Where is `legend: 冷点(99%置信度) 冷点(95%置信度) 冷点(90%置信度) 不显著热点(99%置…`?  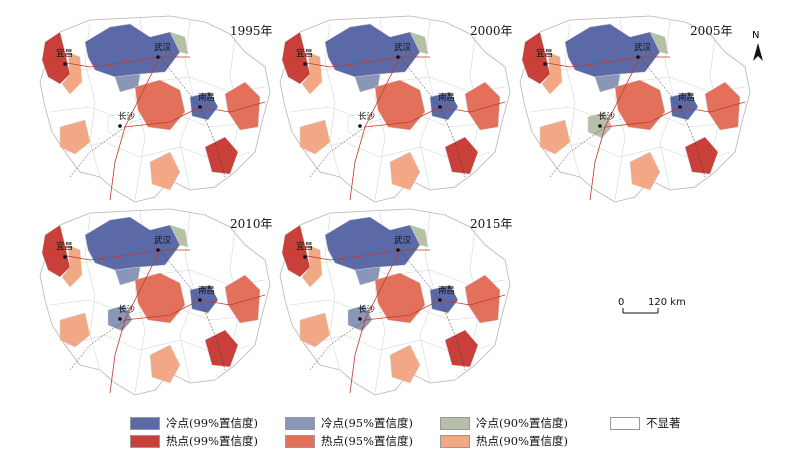 legend: 冷点(99%置信度) 冷点(95%置信度) 冷点(90%置信度) 不显著热点(99%置… is located at coordinates (450, 433).